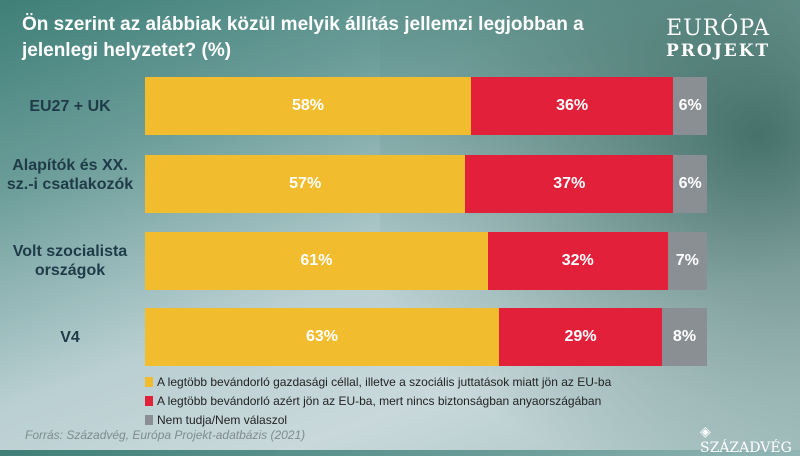 This screenshot has height=456, width=800. Describe the element at coordinates (572, 106) in the screenshot. I see `bar-segment: 36%` at that location.